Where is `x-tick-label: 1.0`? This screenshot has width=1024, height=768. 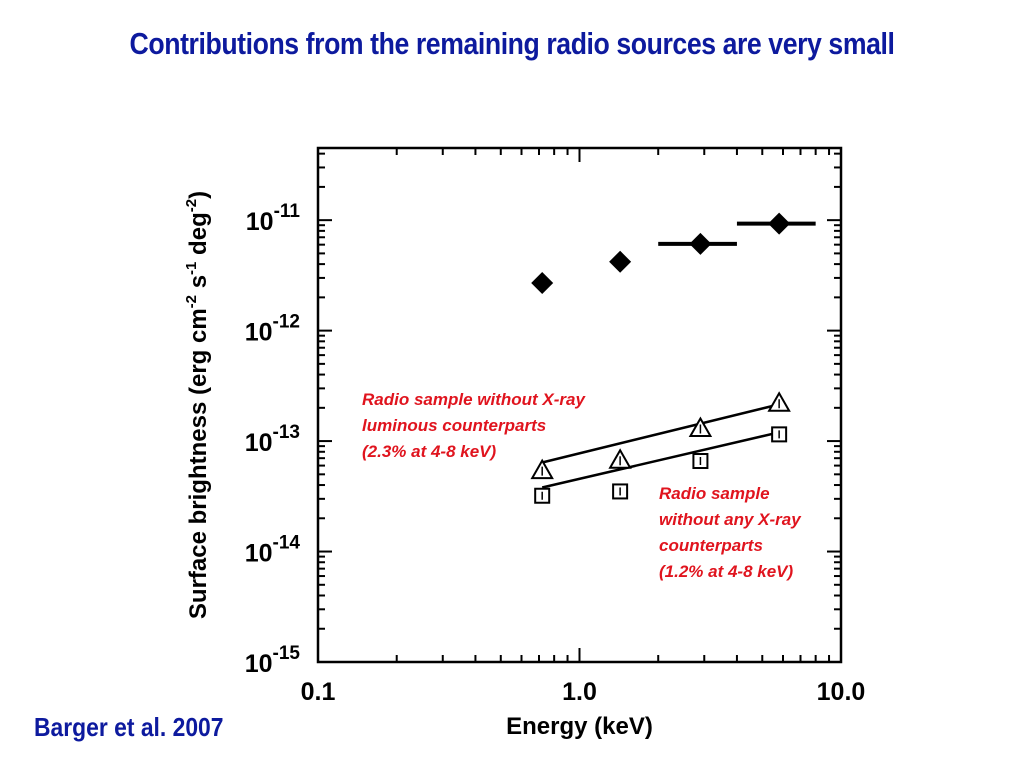 x-tick-label: 1.0 is located at coordinates (579, 692).